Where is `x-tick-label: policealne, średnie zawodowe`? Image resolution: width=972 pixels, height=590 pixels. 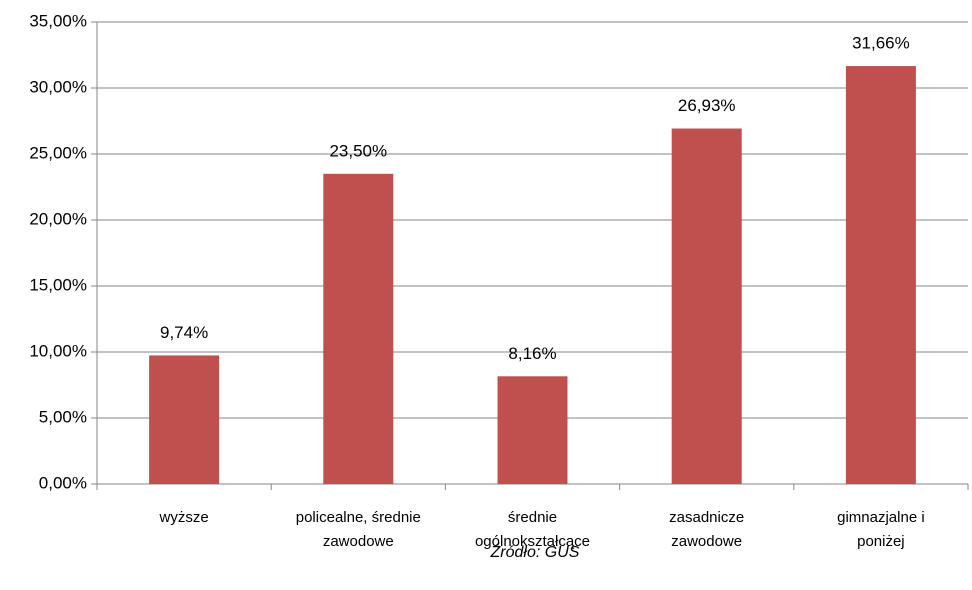
x-tick-label: policealne, średnie zawodowe is located at coordinates (358, 529).